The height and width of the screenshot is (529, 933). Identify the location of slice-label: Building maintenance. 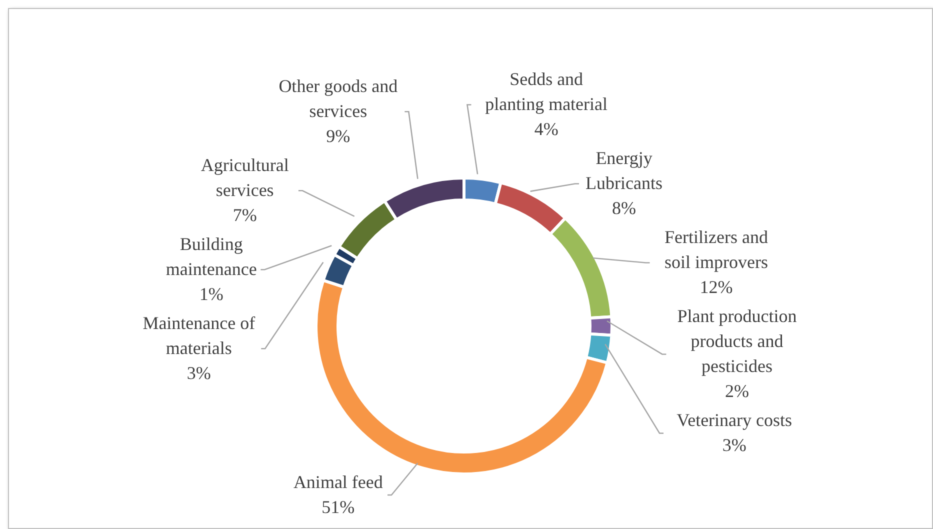
(211, 257).